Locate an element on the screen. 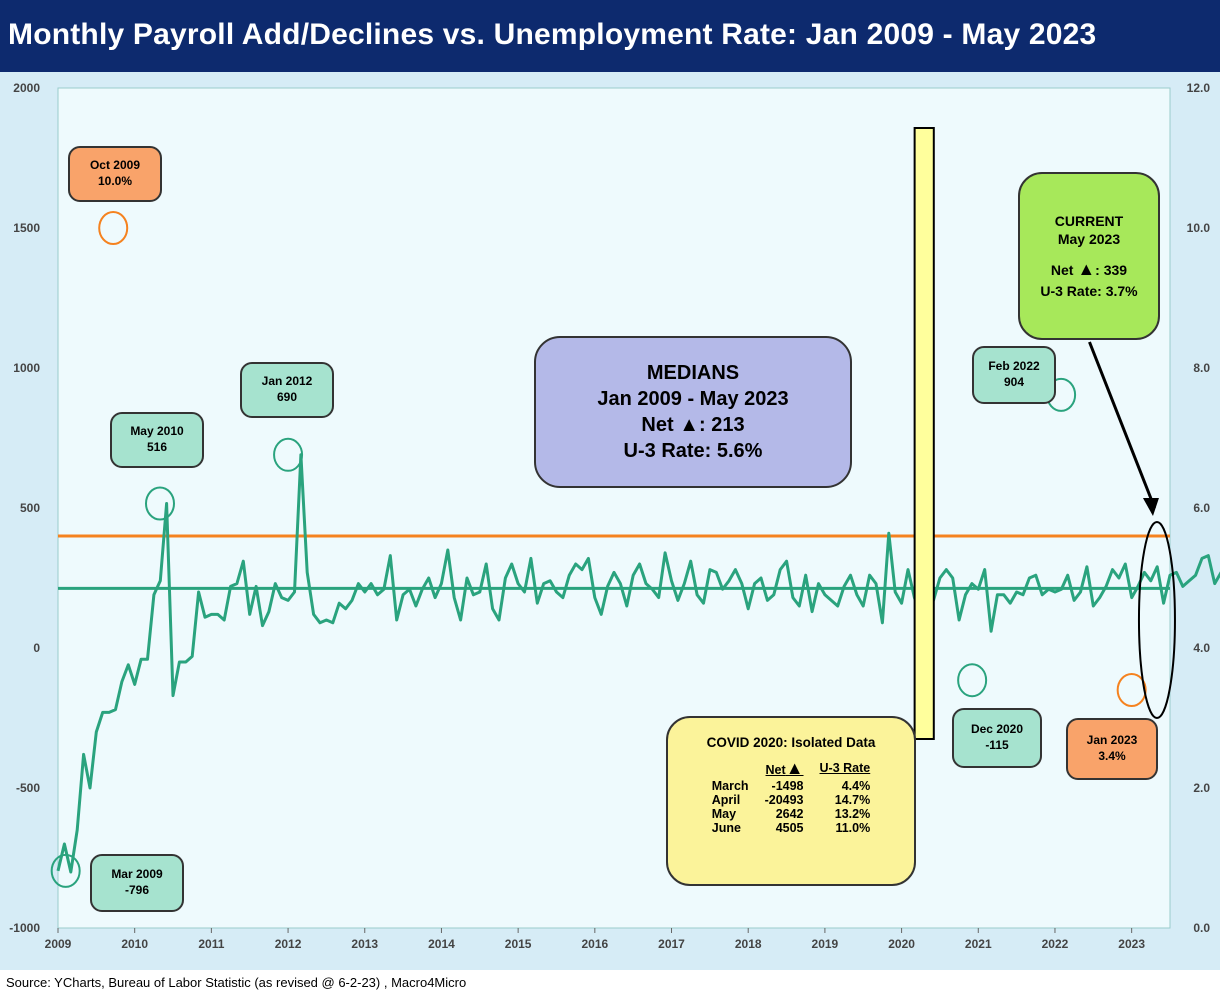 The width and height of the screenshot is (1220, 1000). x-axis-tick-label: 2015 is located at coordinates (518, 944).